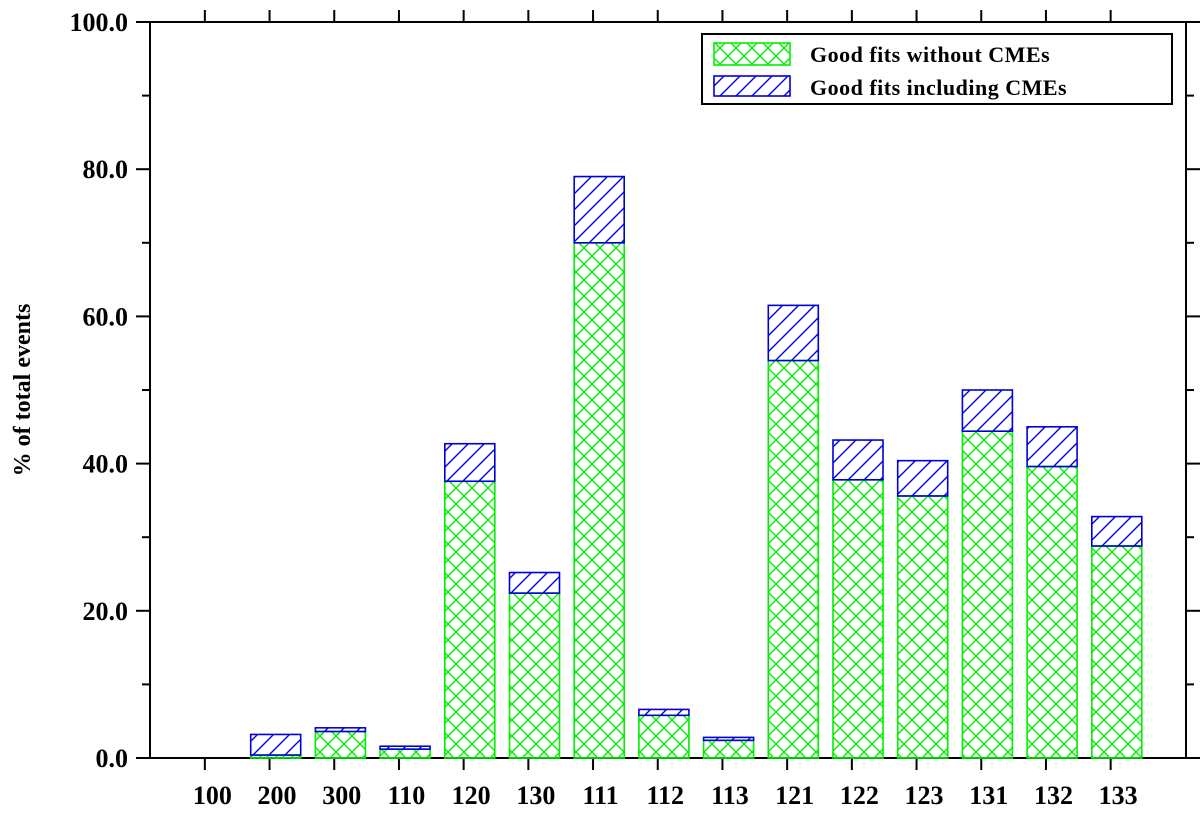 This screenshot has height=815, width=1200. Describe the element at coordinates (341, 795) in the screenshot. I see `x-tick-label: 300` at that location.